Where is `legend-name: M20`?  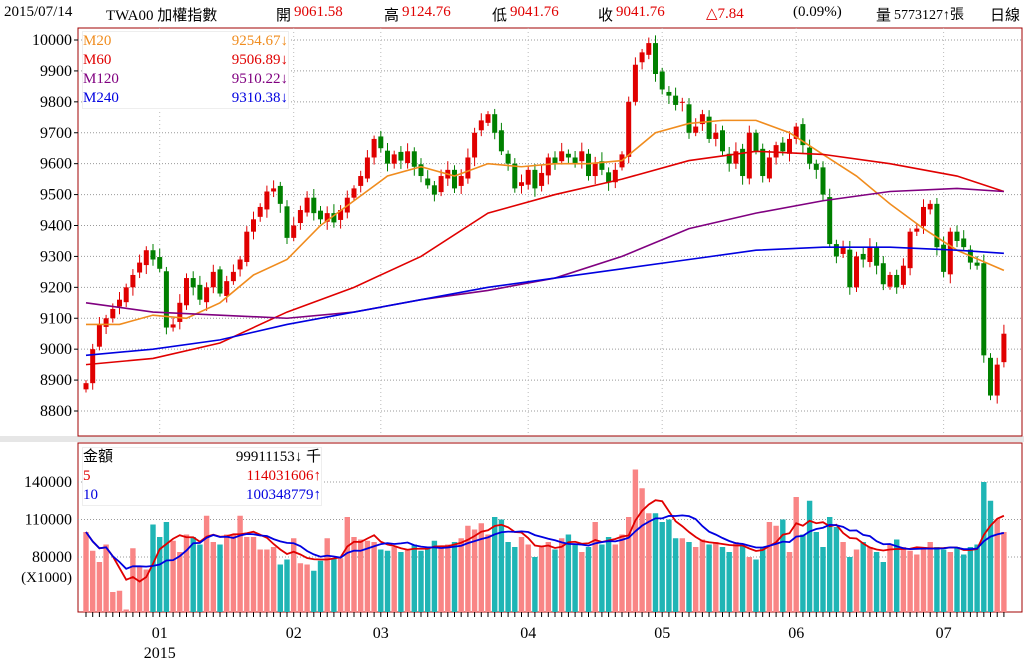 legend-name: M20 is located at coordinates (97, 41).